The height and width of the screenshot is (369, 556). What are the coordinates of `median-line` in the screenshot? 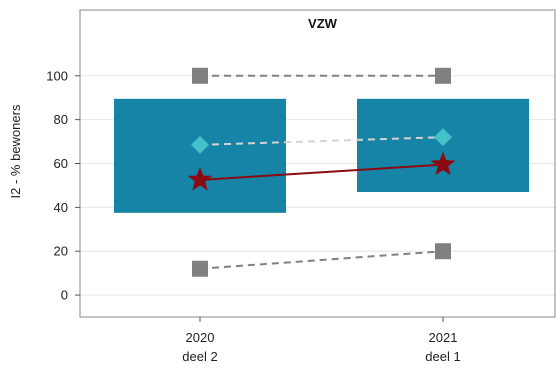 It's located at (321, 172).